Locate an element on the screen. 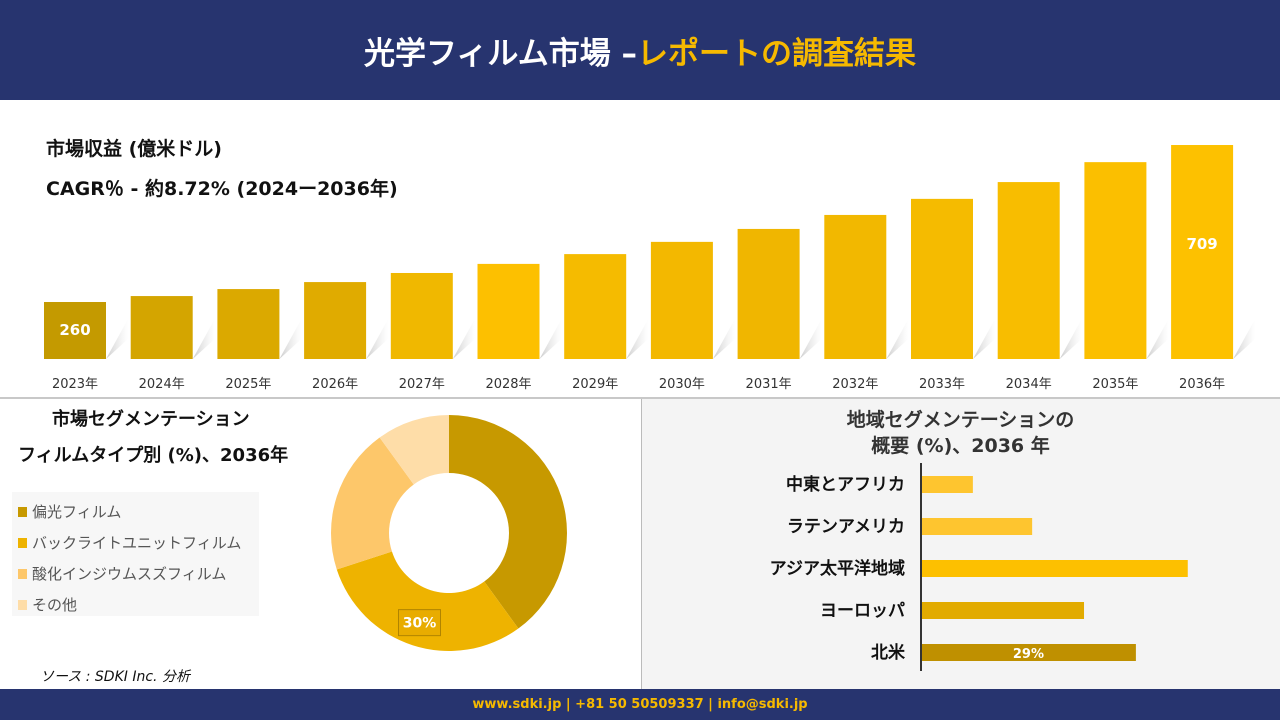 Image resolution: width=1280 pixels, height=720 pixels. film-type-donut-chart: 30% is located at coordinates (449, 533).